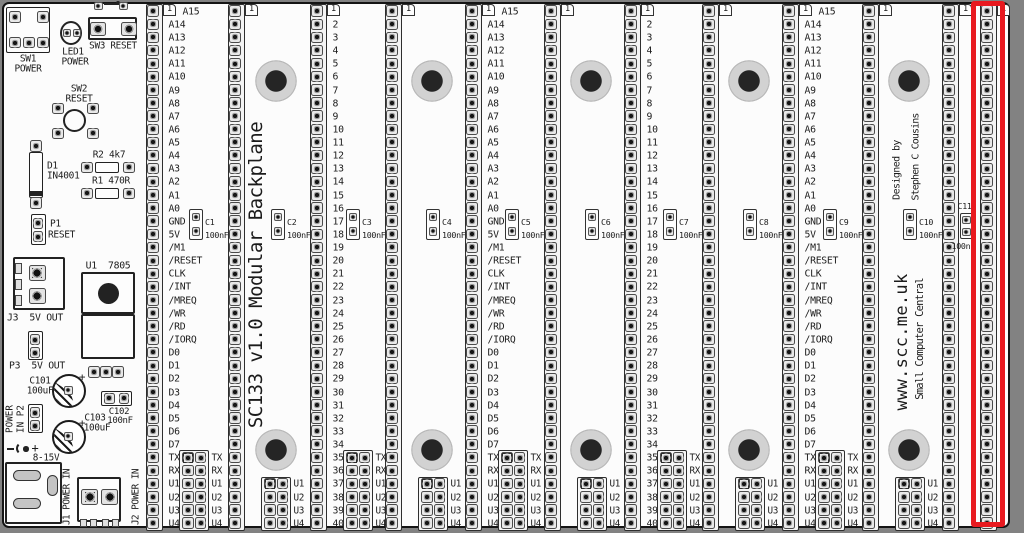  I want to click on pin-name-label: /INT, so click(499, 287).